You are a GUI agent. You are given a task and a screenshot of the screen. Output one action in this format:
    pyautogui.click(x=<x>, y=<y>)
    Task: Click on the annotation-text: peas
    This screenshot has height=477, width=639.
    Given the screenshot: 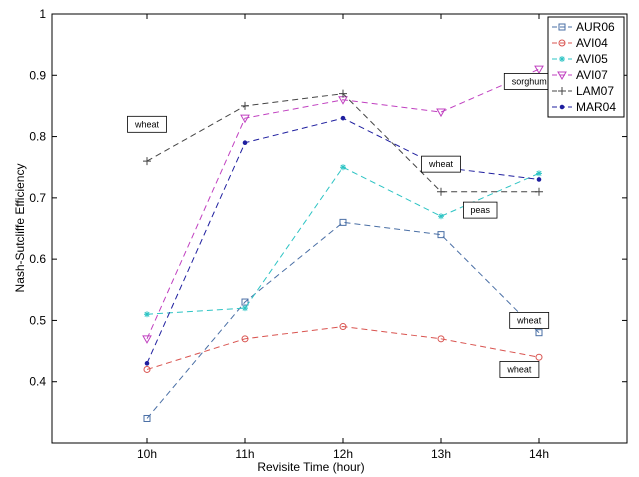 What is the action you would take?
    pyautogui.click(x=480, y=210)
    